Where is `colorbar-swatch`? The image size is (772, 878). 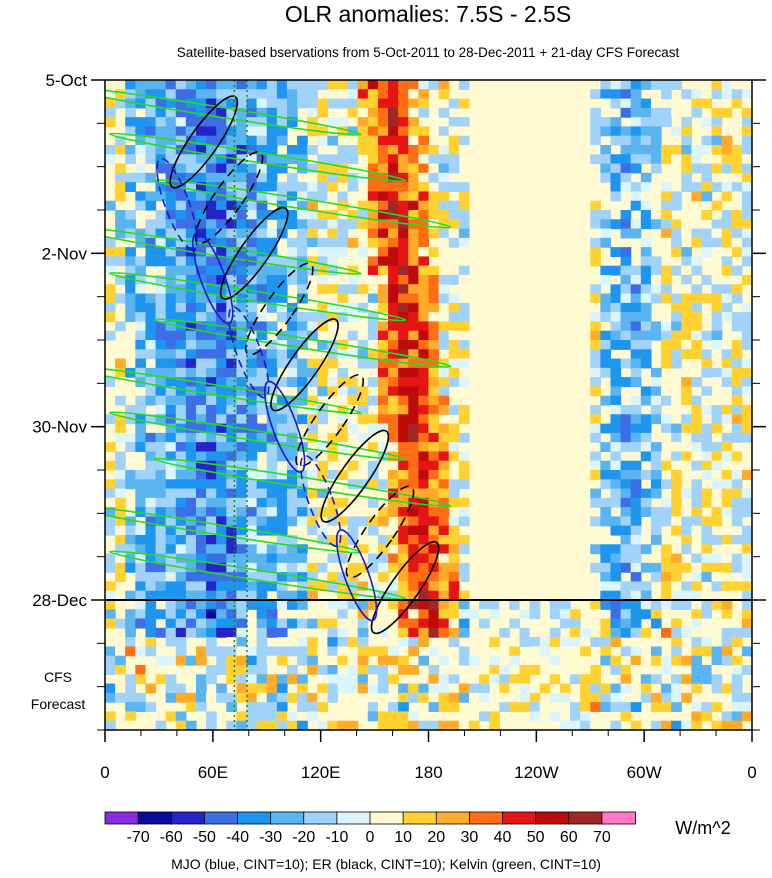 colorbar-swatch is located at coordinates (221, 818).